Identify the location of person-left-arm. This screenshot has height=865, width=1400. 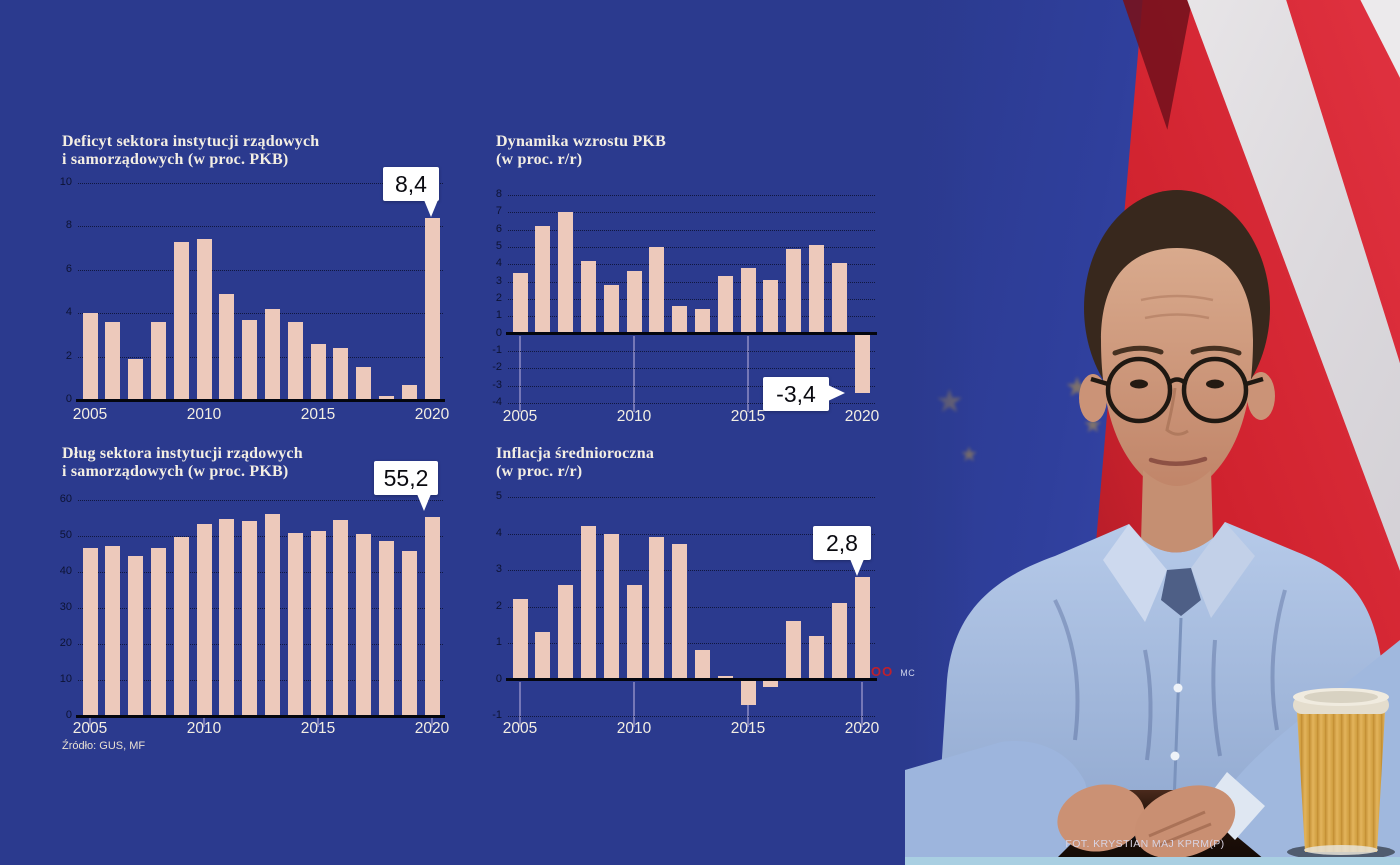
(1025, 800).